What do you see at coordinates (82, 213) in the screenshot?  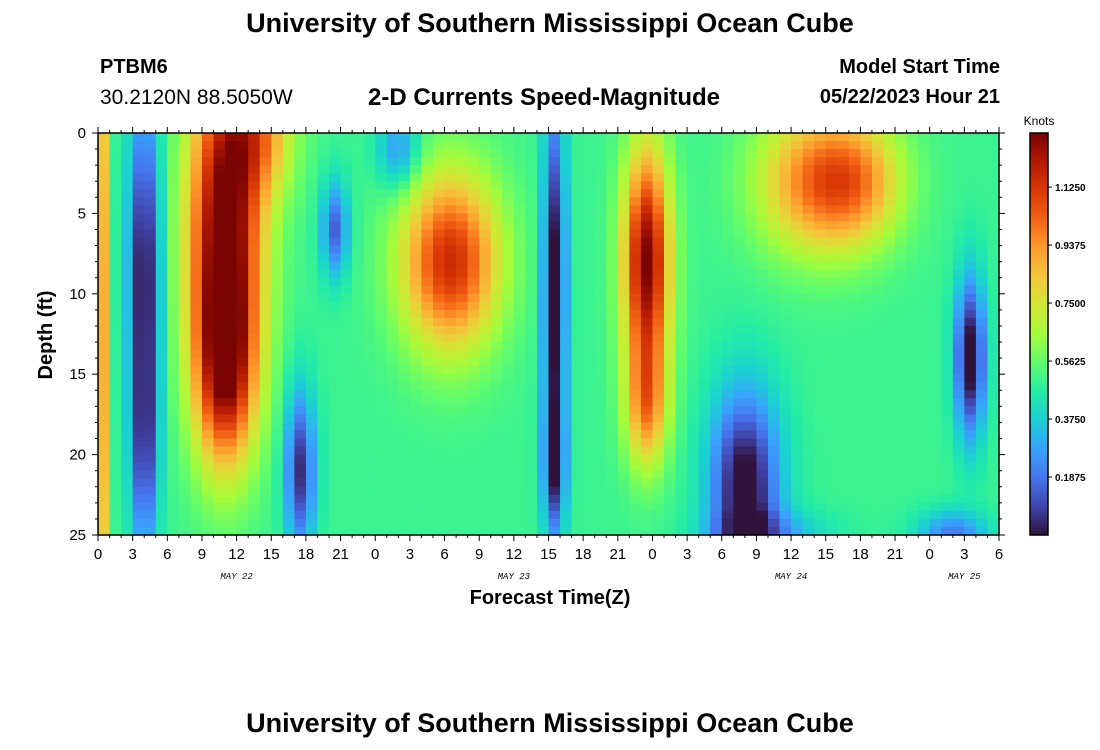 I see `y-tick-label: 5` at bounding box center [82, 213].